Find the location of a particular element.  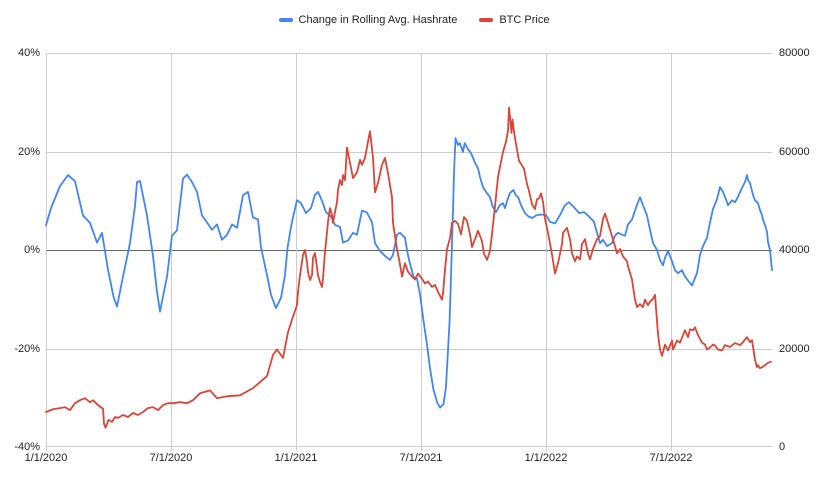

x-tick-label: 7/1/2022 is located at coordinates (671, 458).